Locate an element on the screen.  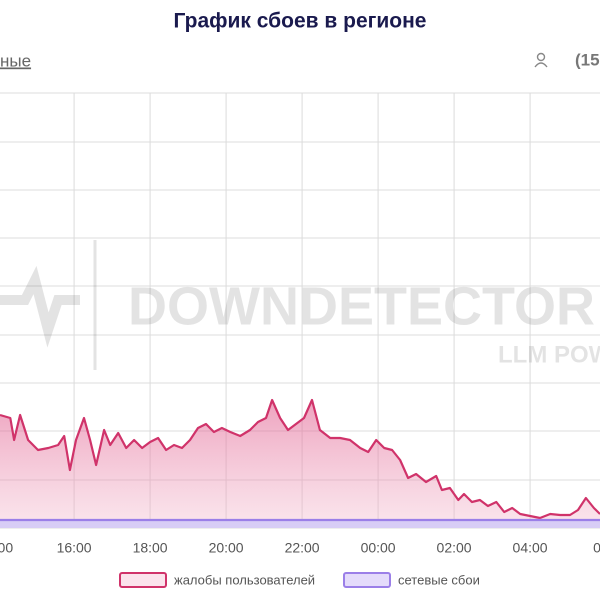
x-tick-label: 00 is located at coordinates (6, 548).